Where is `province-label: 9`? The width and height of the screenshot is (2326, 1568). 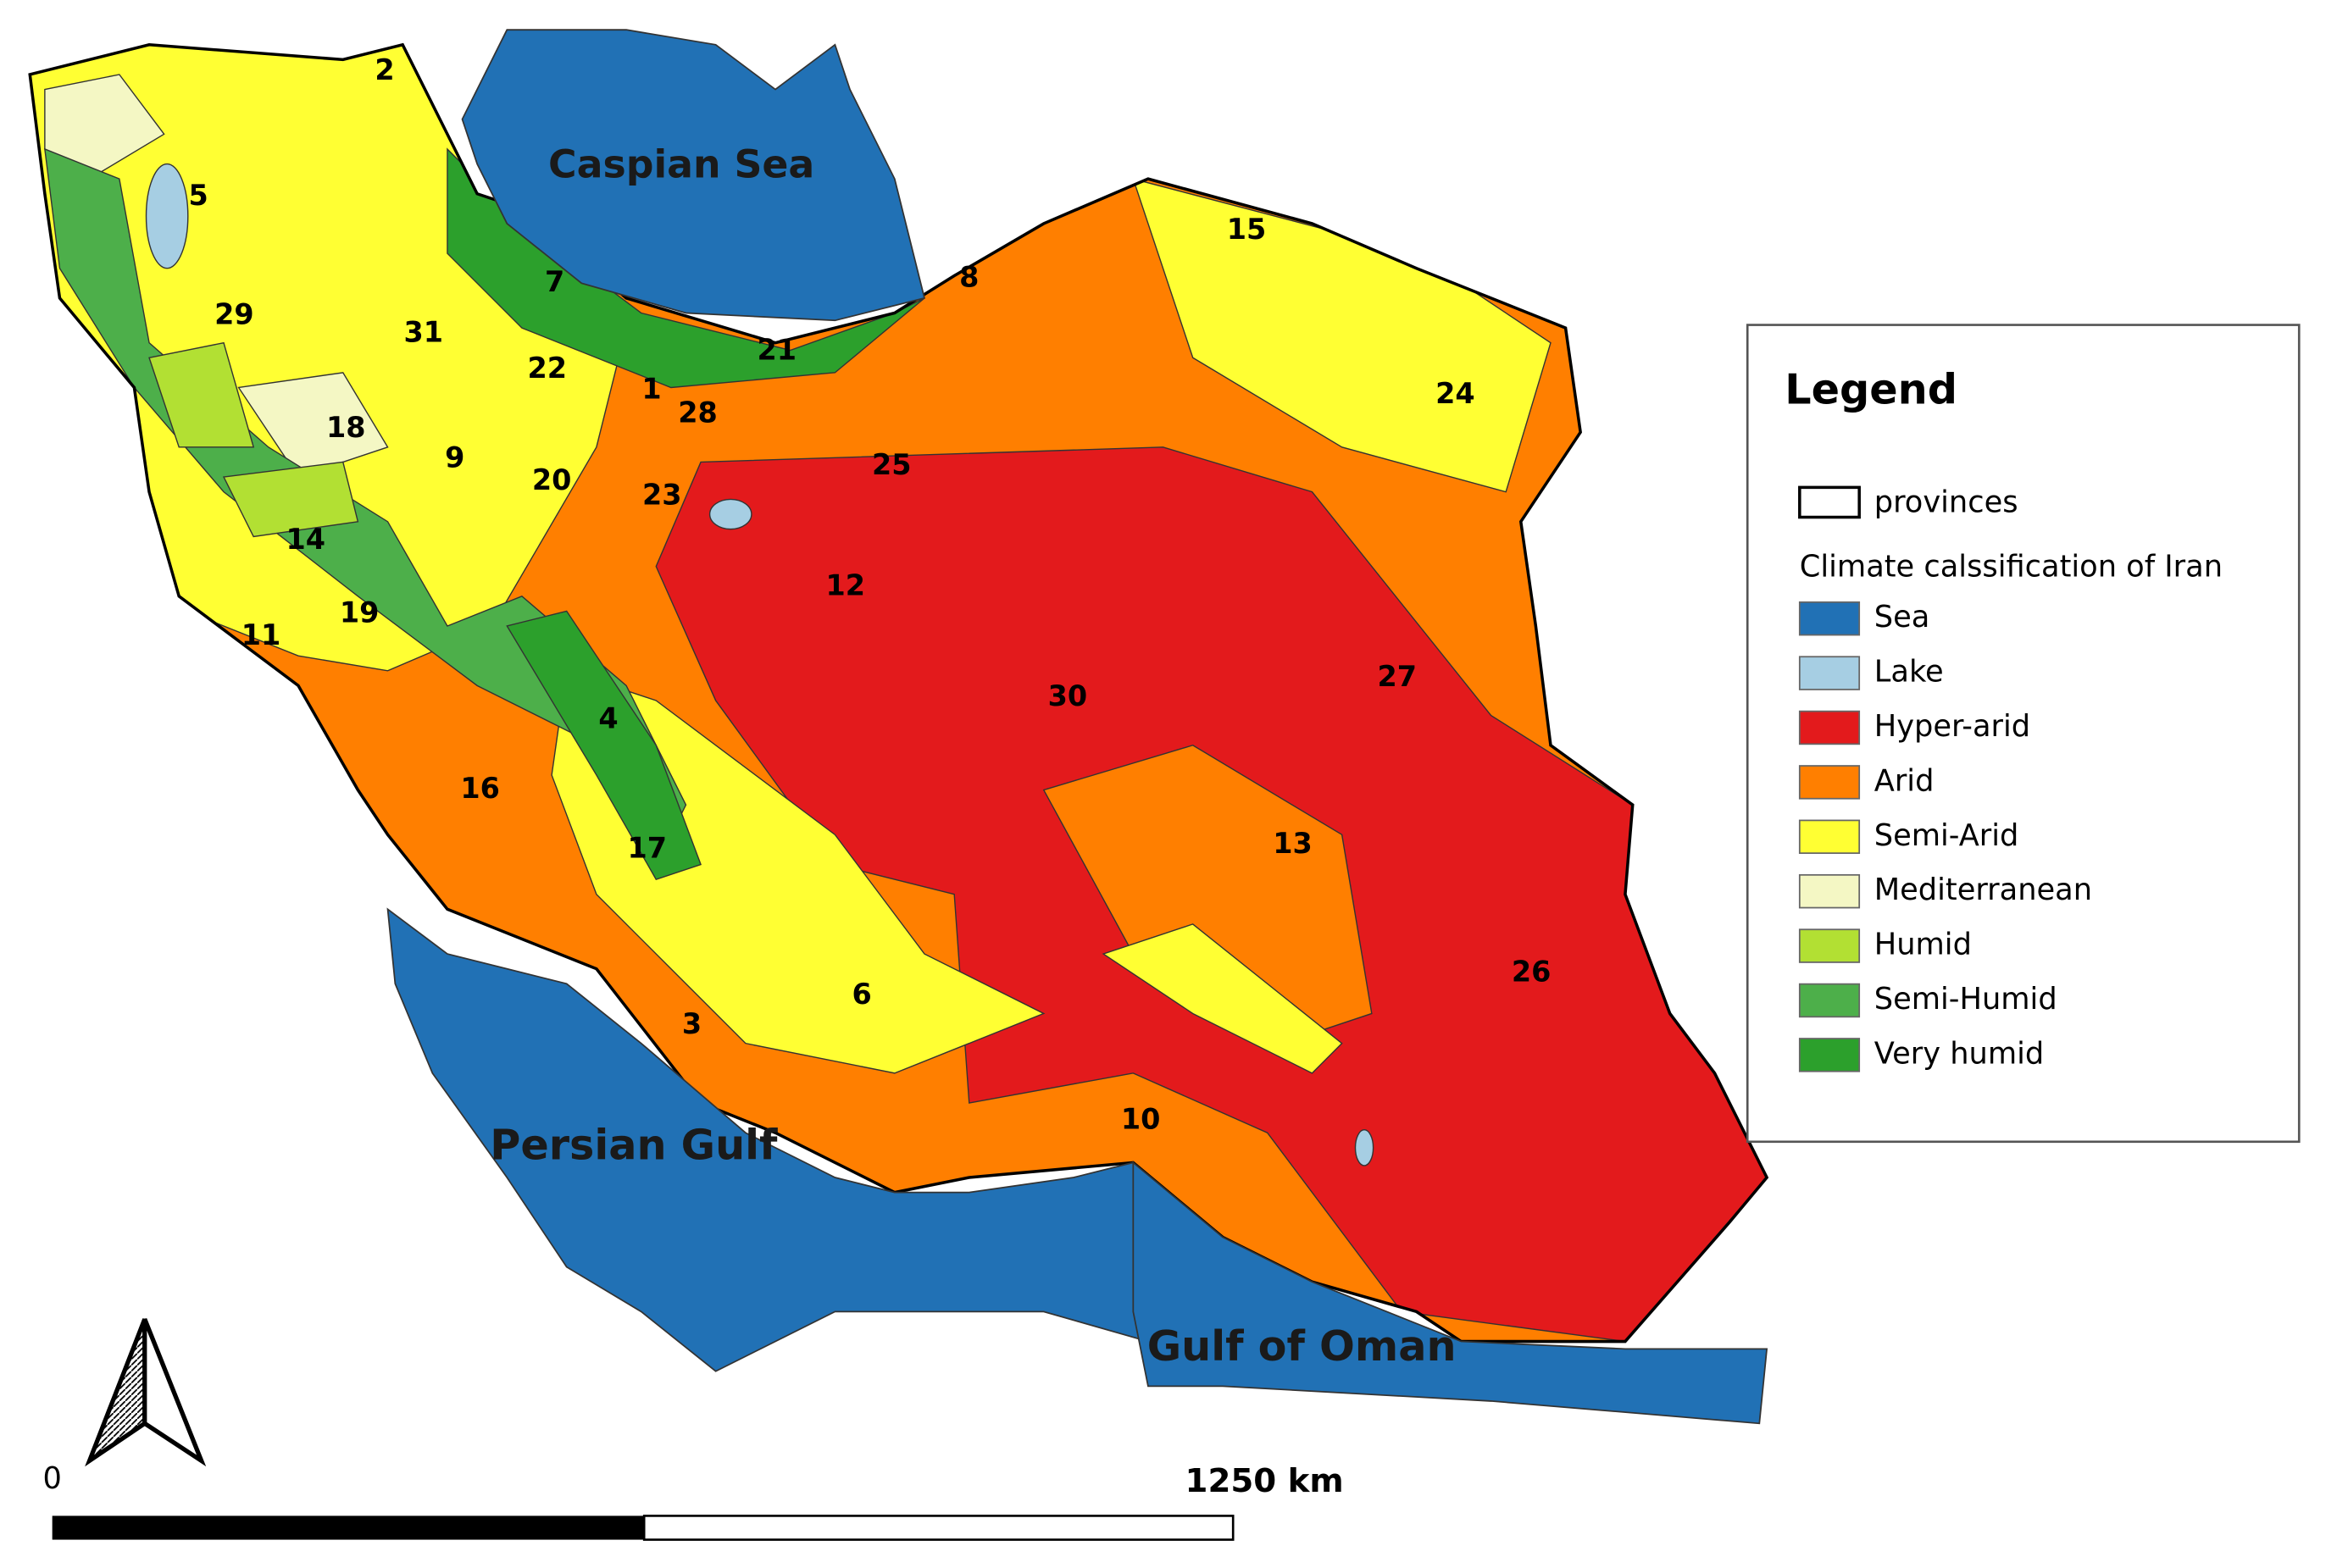
province-label: 9 is located at coordinates (454, 457).